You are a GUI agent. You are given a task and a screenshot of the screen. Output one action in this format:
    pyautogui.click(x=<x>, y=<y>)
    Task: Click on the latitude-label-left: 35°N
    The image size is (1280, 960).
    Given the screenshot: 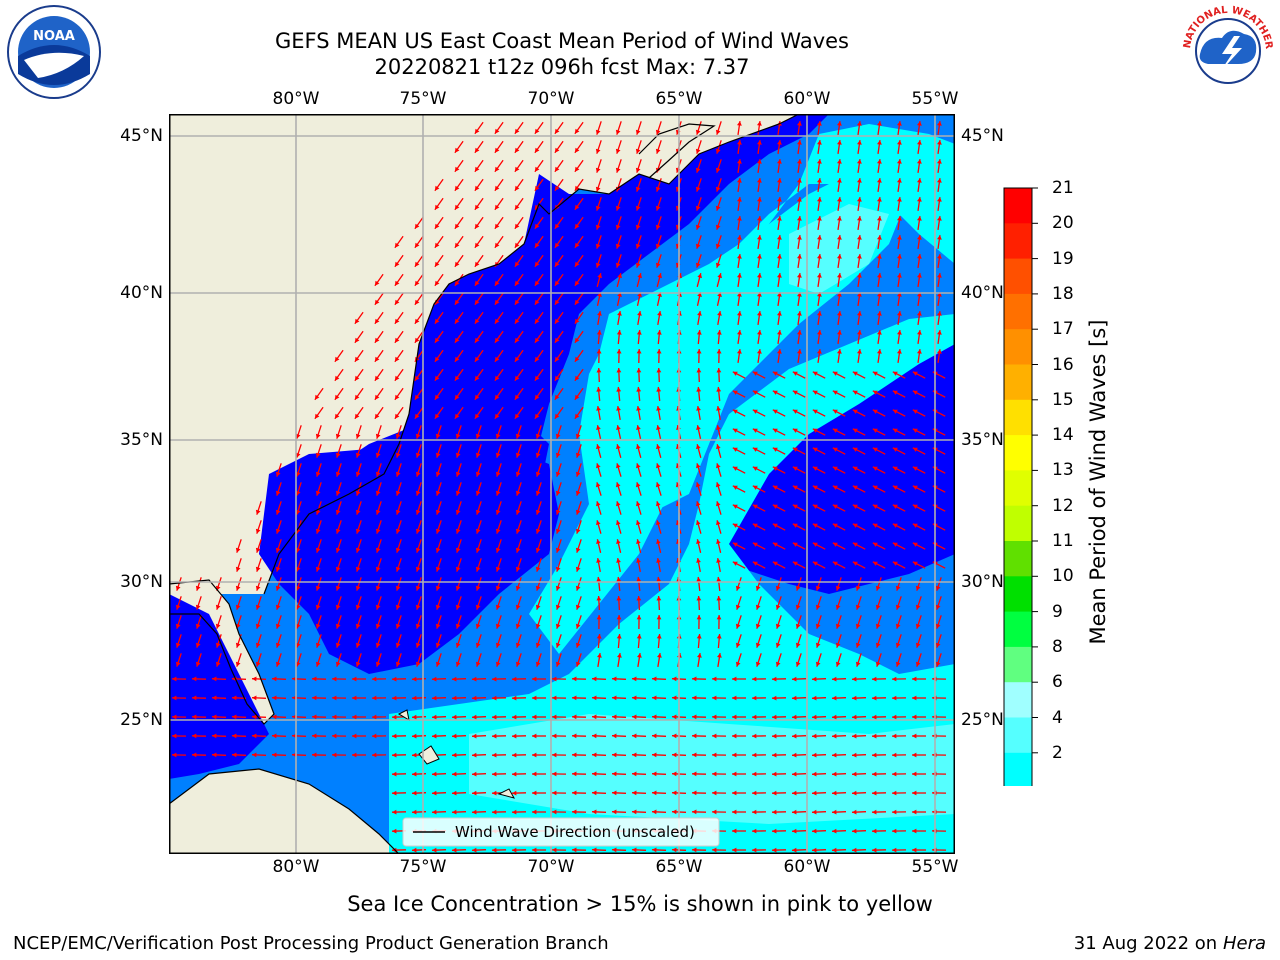 What is the action you would take?
    pyautogui.click(x=141, y=440)
    